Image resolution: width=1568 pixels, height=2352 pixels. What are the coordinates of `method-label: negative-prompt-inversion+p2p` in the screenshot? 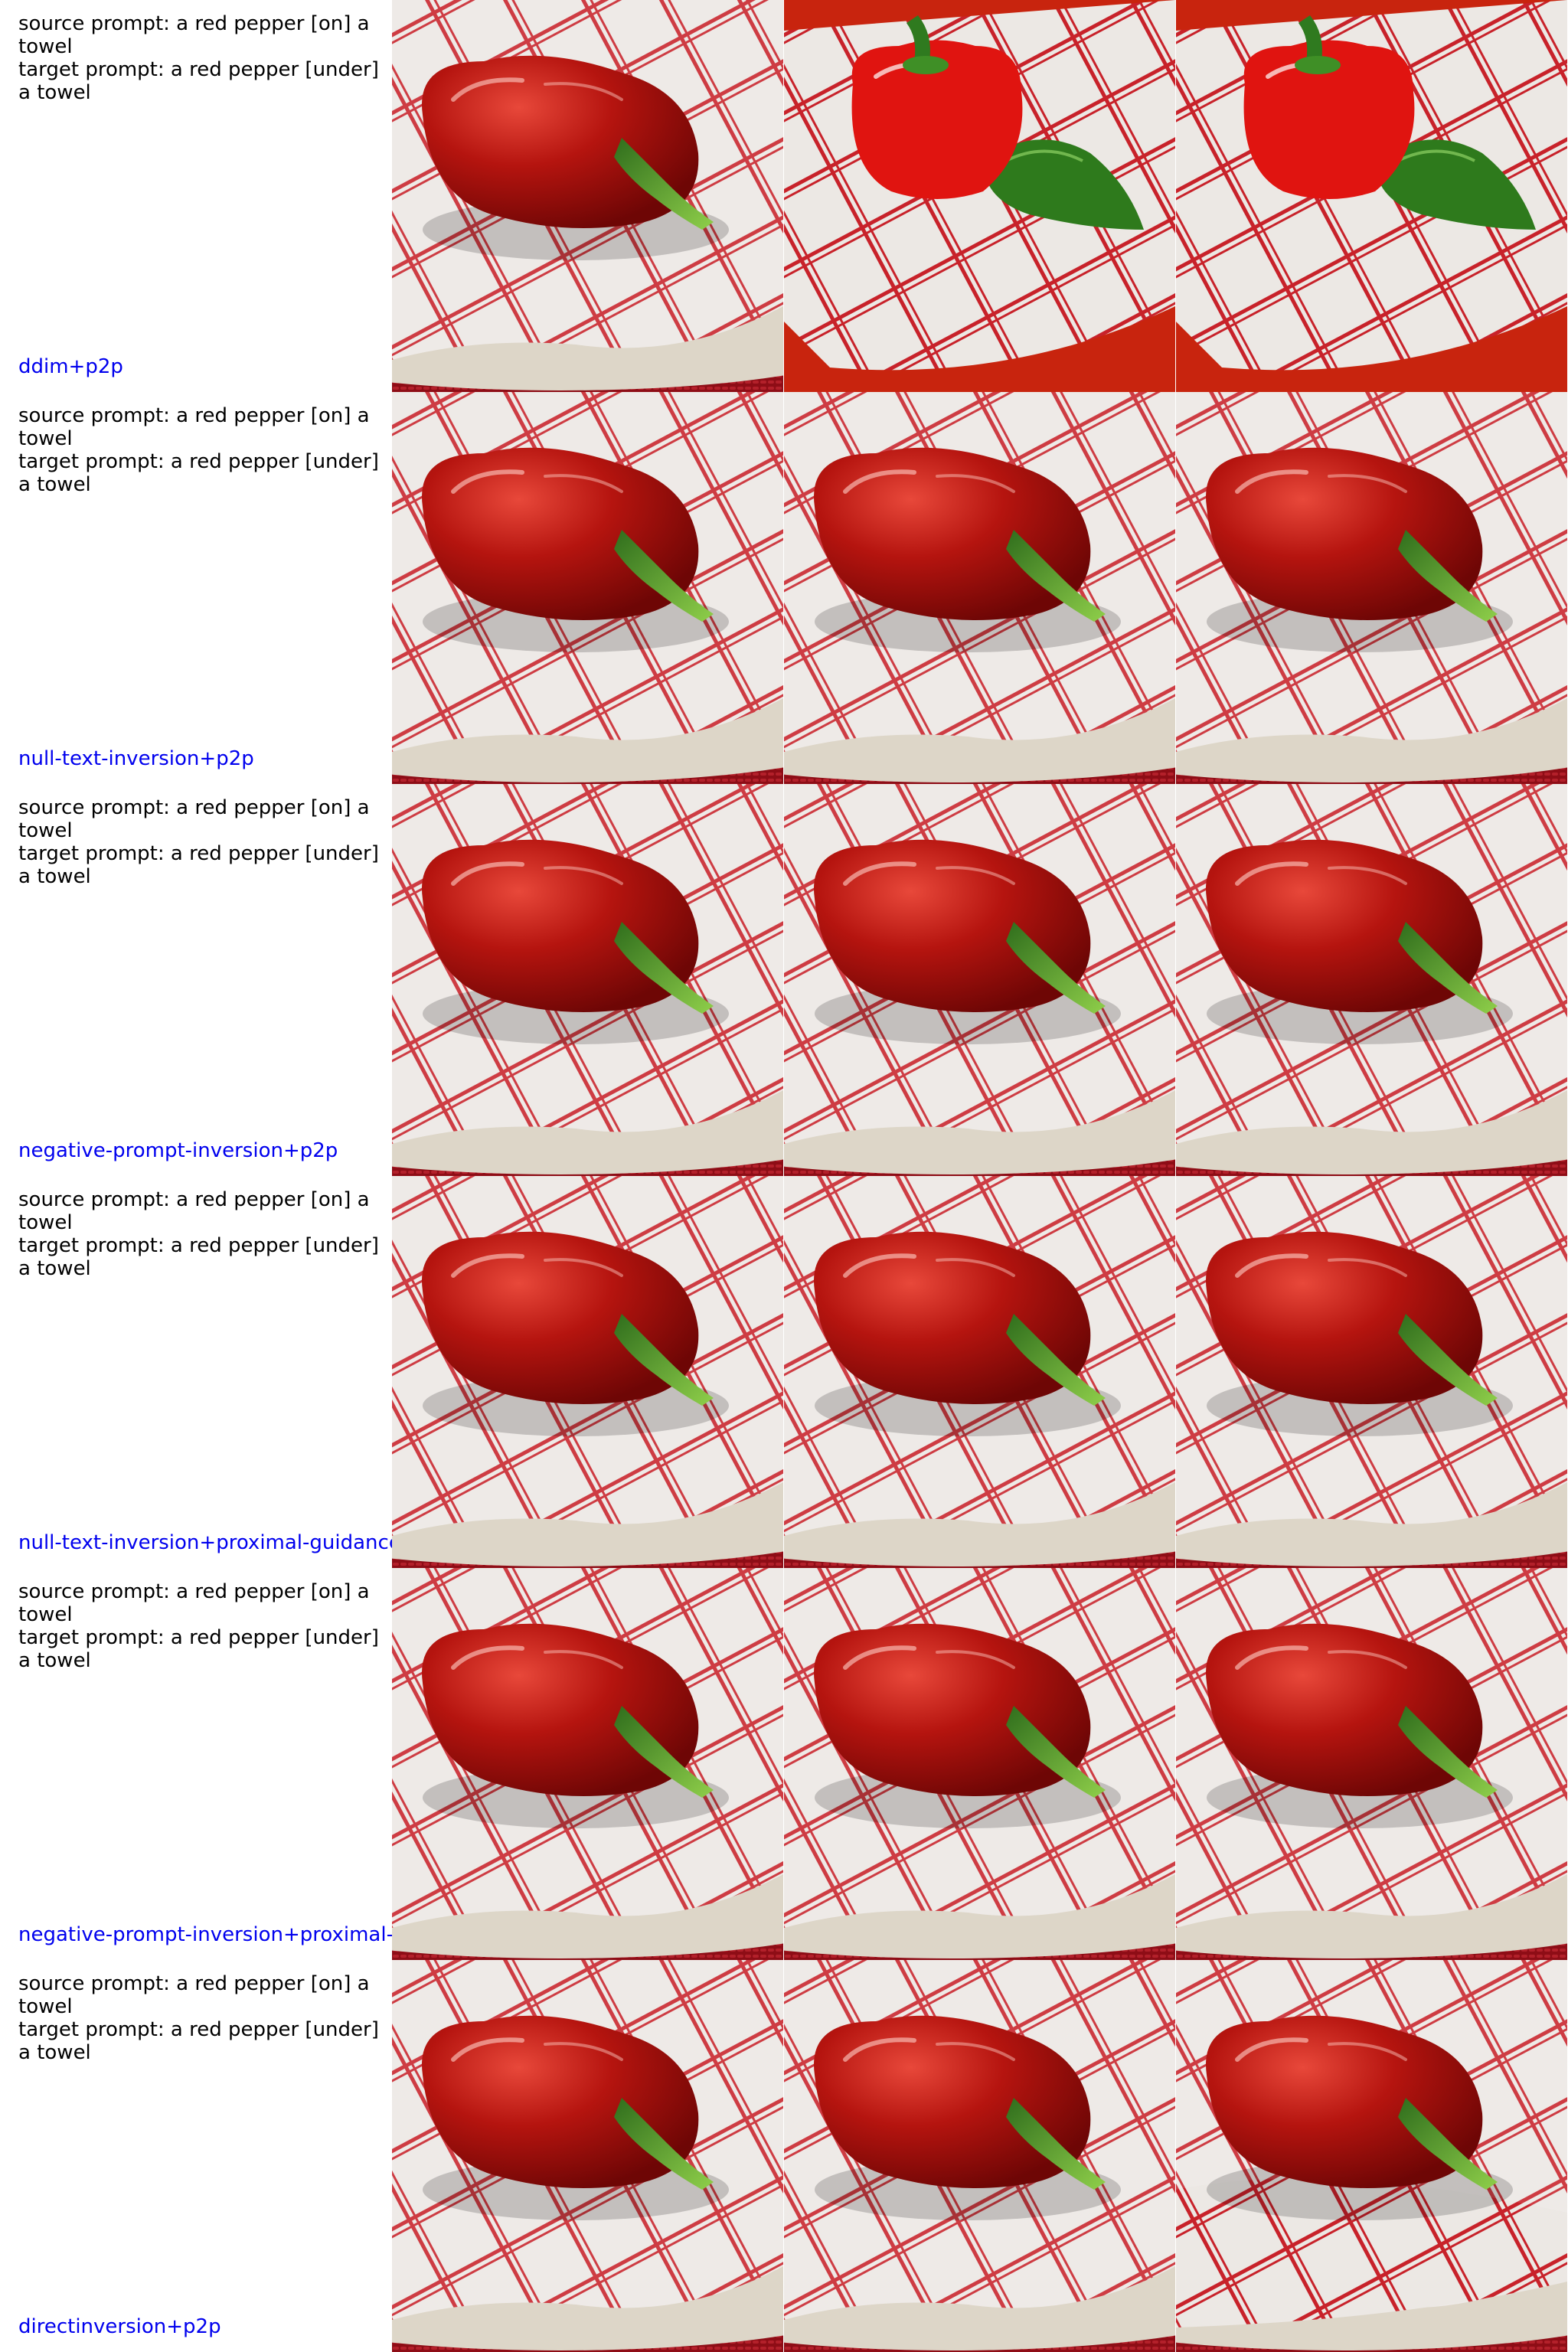 It's located at (178, 1150).